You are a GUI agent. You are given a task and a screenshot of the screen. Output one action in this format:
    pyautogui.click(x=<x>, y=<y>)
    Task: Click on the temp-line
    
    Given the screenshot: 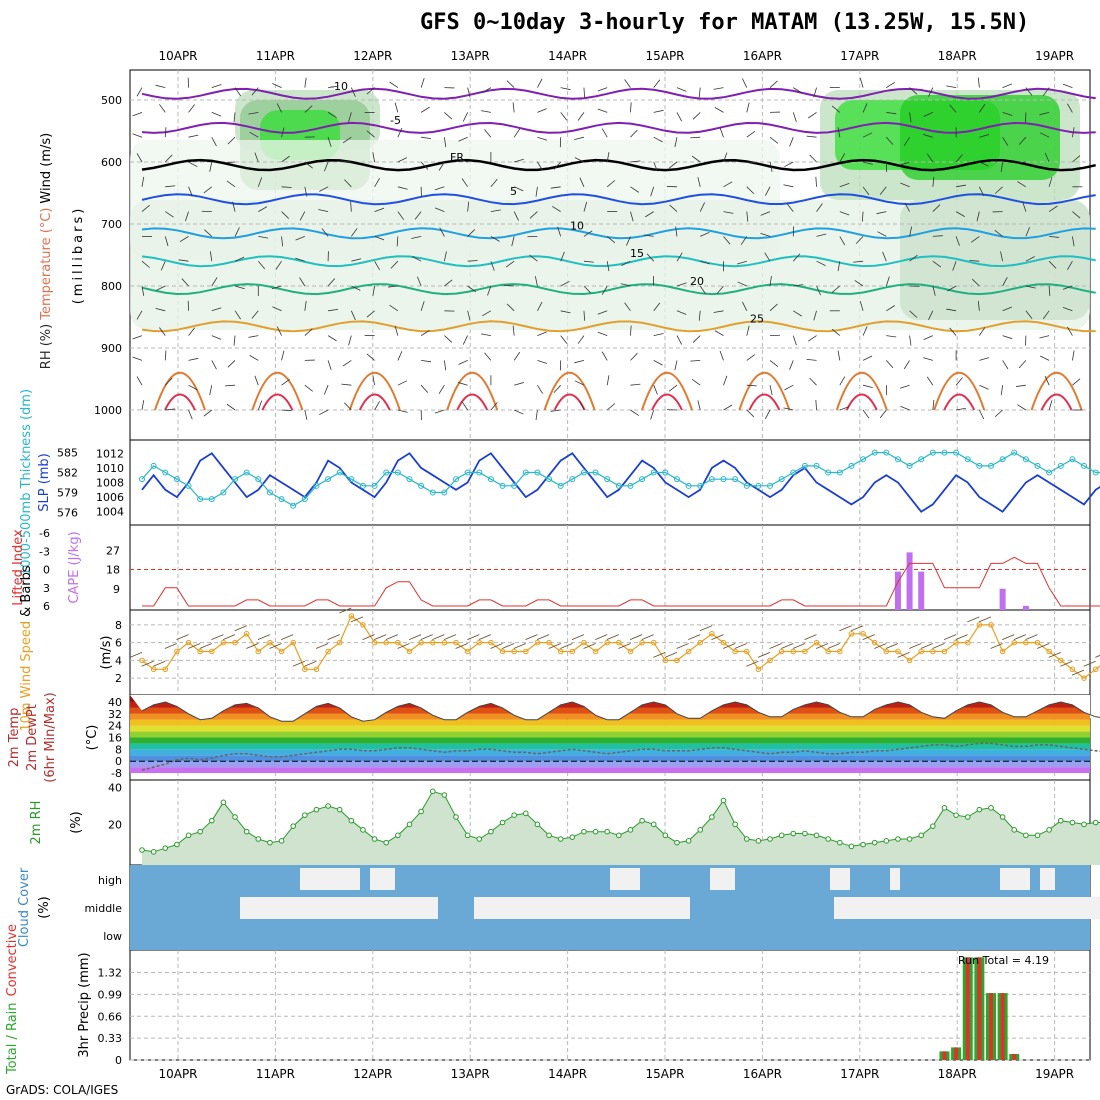 What is the action you would take?
    pyautogui.click(x=620, y=711)
    